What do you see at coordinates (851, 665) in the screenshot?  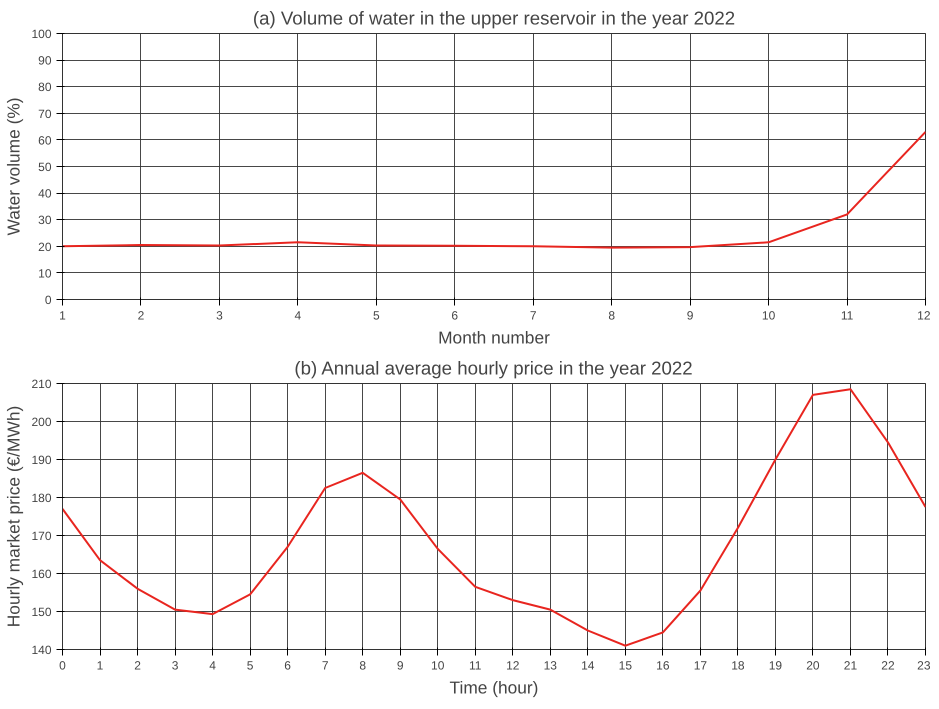 I see `x-tick-label: 21` at bounding box center [851, 665].